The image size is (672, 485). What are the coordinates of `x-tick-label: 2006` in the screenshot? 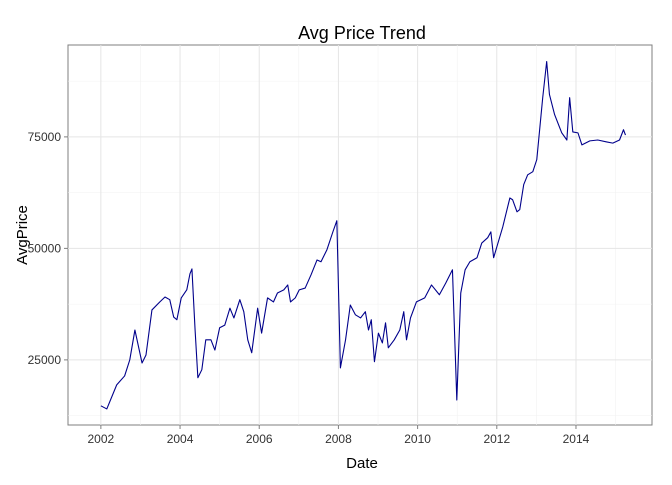 It's located at (259, 439).